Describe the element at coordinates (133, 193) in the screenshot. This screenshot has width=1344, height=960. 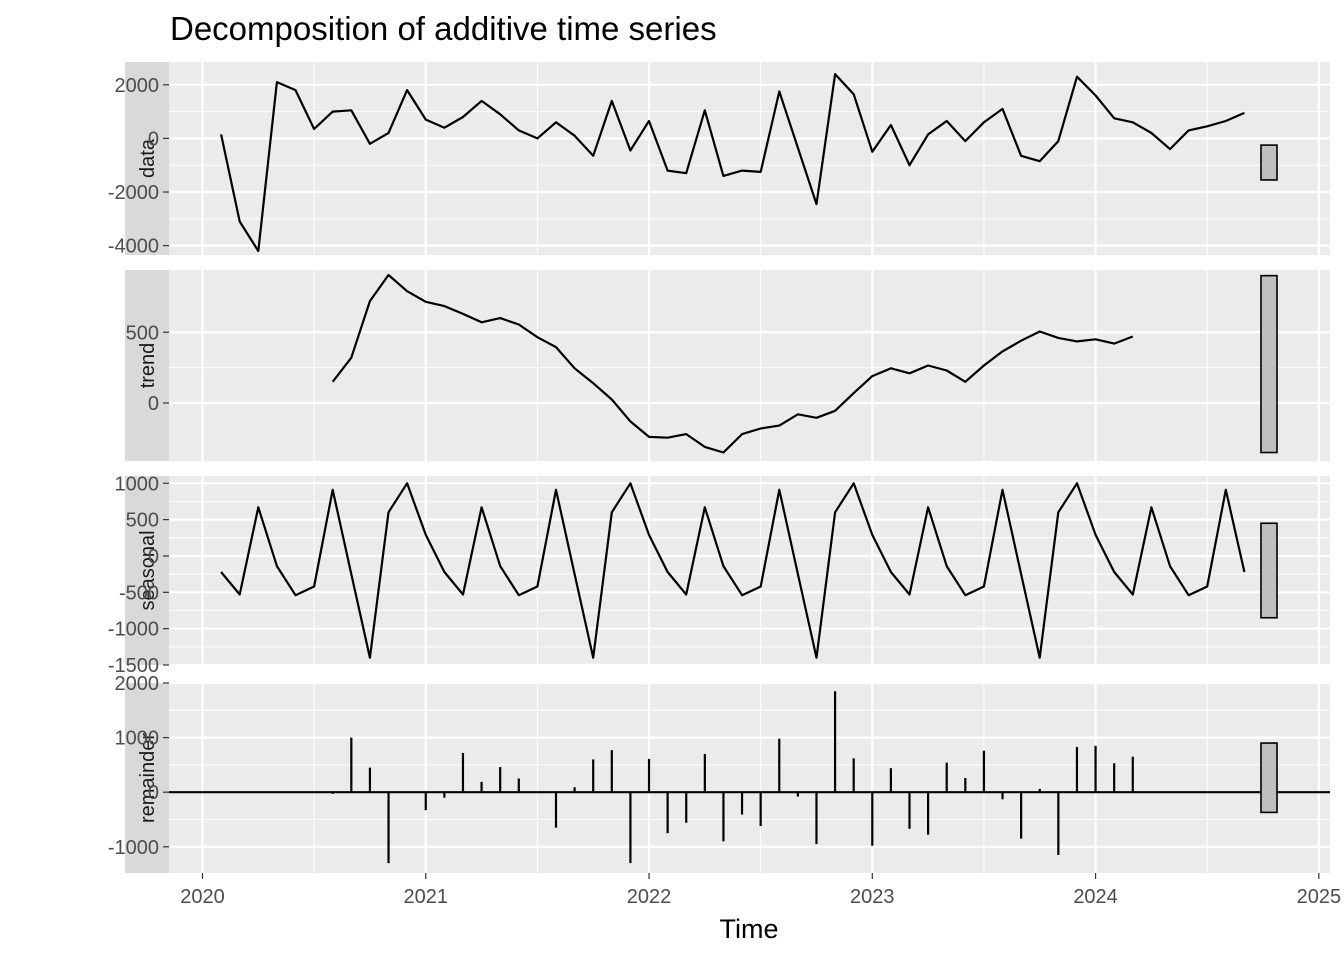
I see `y-tick-label: -2000` at that location.